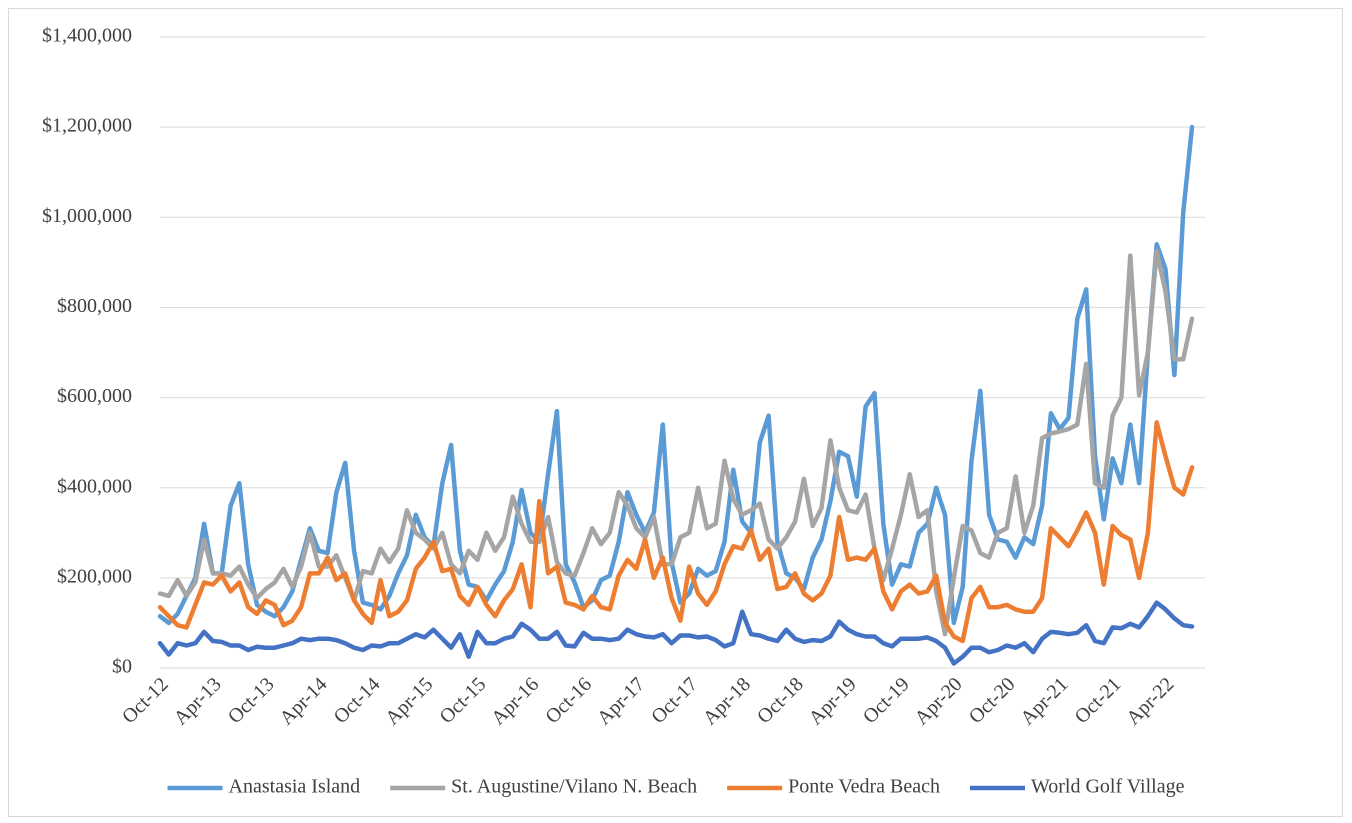 The height and width of the screenshot is (823, 1352). I want to click on y-tick-label: $0, so click(122, 667).